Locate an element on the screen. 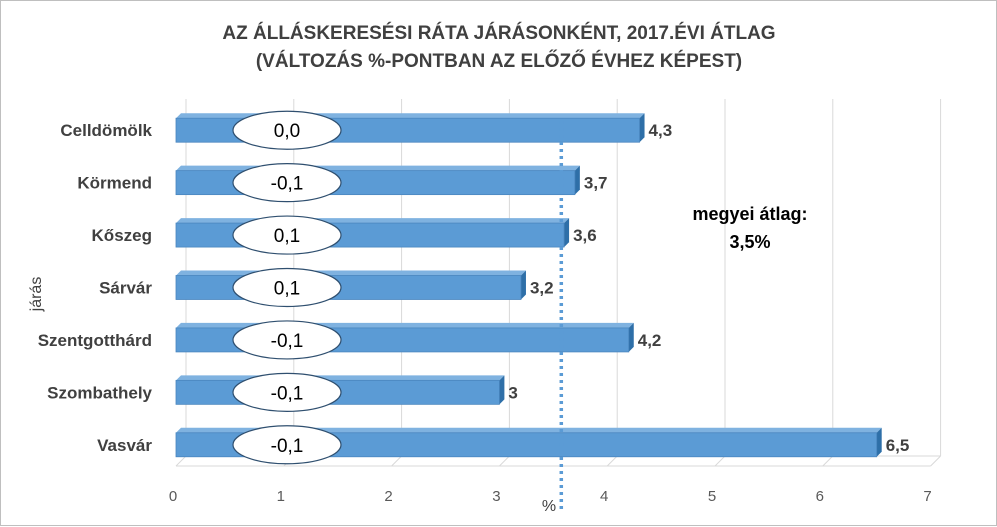 Image resolution: width=997 pixels, height=527 pixels. value-label: 6,5 is located at coordinates (898, 445).